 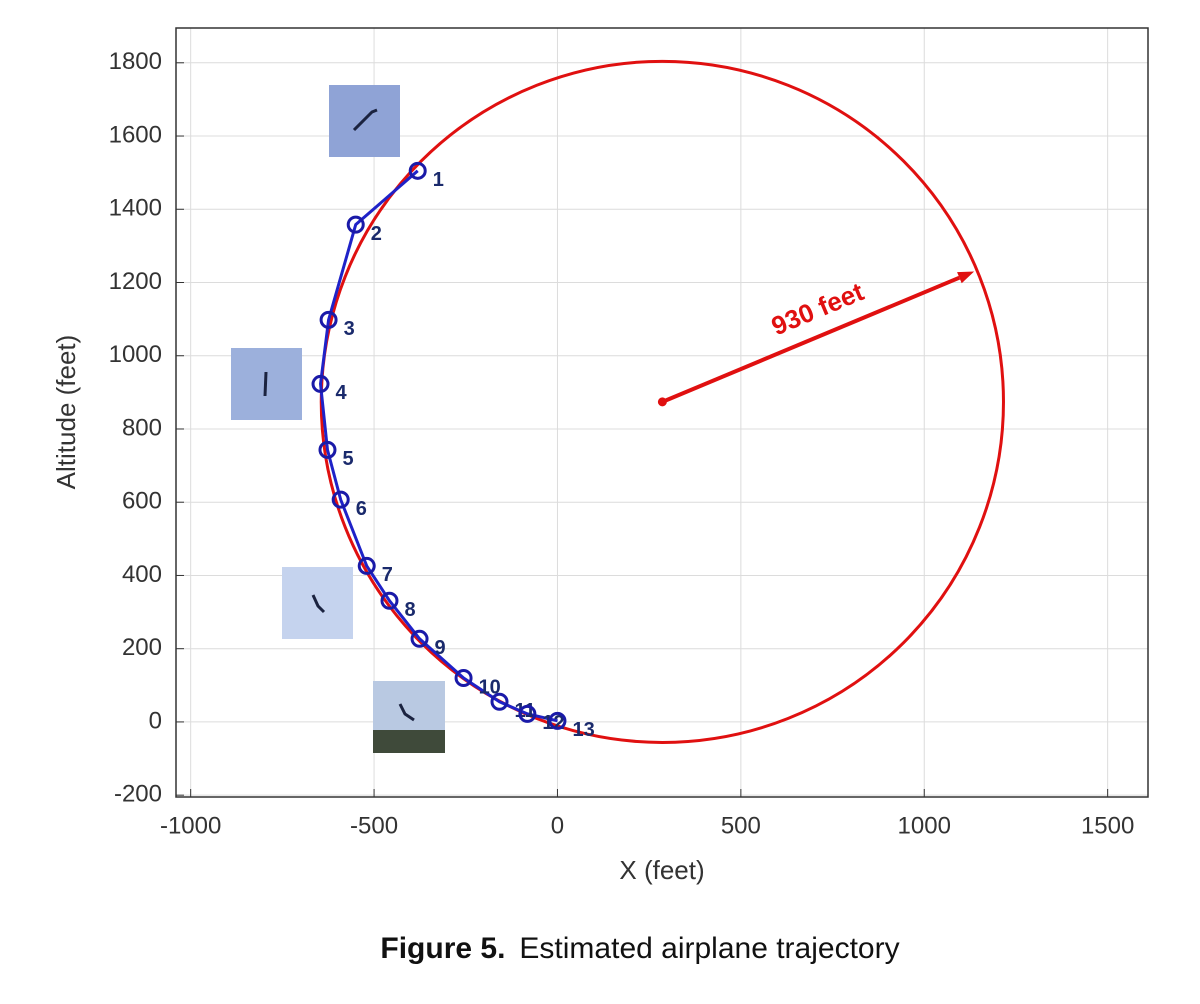 What do you see at coordinates (135, 281) in the screenshot?
I see `y-tick-label: 1200` at bounding box center [135, 281].